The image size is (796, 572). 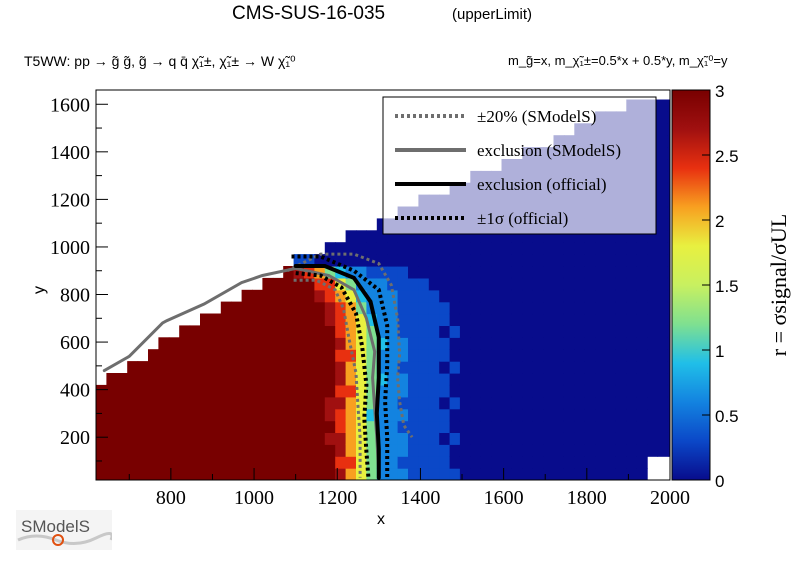 What do you see at coordinates (727, 156) in the screenshot?
I see `z-tick-label: 2.5` at bounding box center [727, 156].